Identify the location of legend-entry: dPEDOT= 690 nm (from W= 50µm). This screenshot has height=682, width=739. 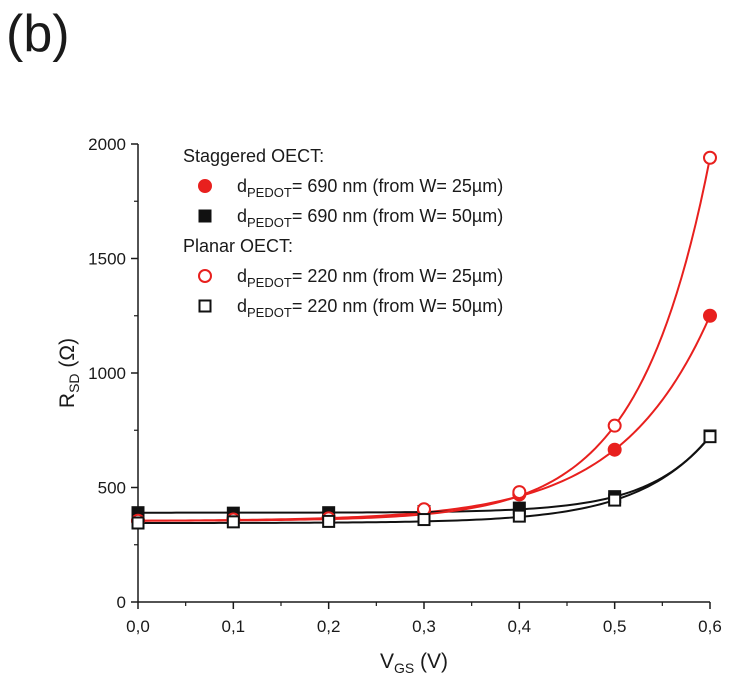
(370, 218).